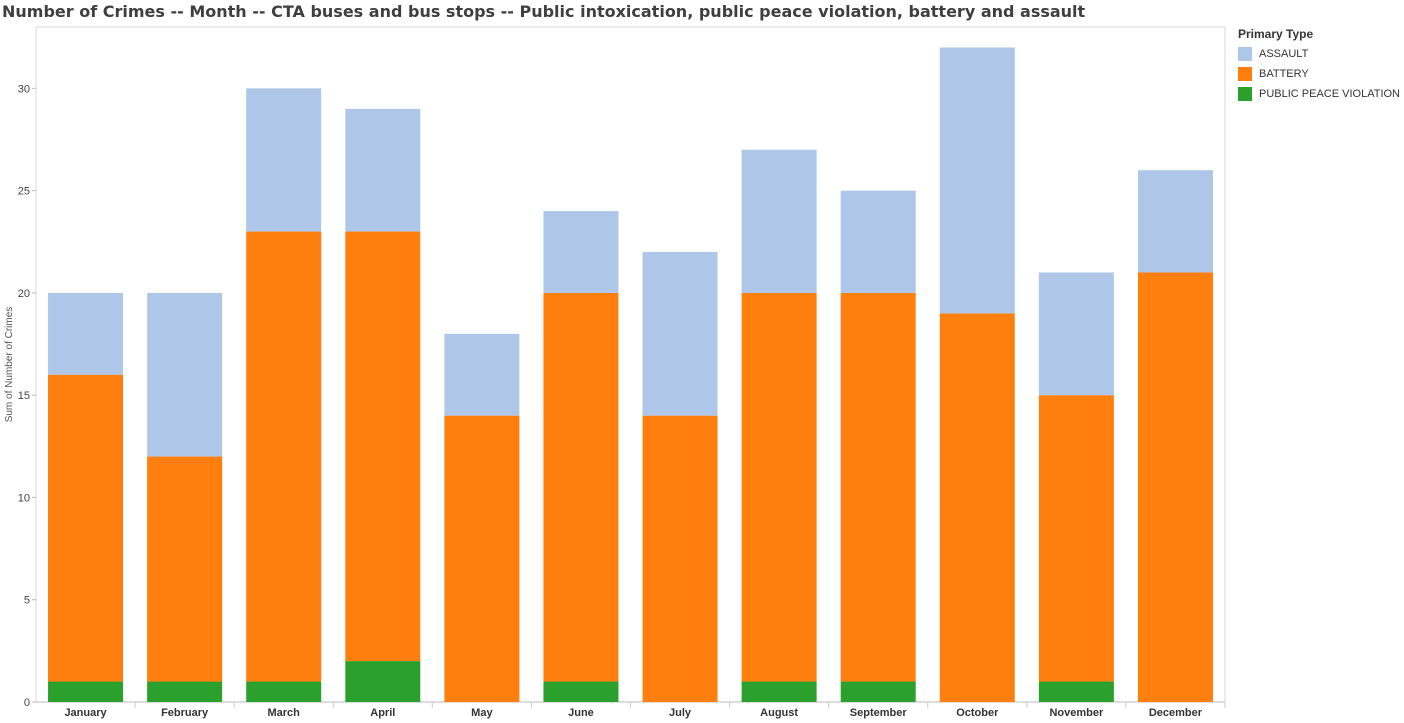 This screenshot has height=723, width=1404. What do you see at coordinates (1176, 713) in the screenshot?
I see `x-tick-label: December` at bounding box center [1176, 713].